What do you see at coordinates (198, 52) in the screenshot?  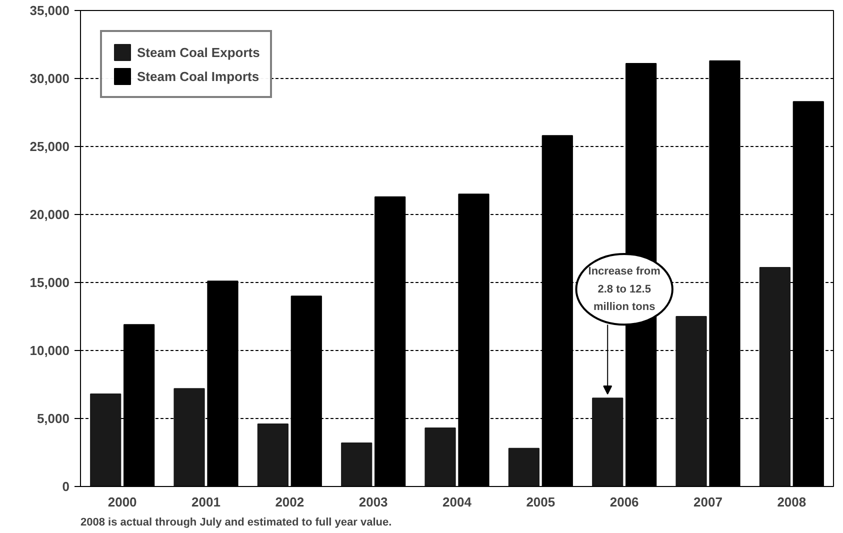 I see `legend-label: Steam Coal Exports` at bounding box center [198, 52].